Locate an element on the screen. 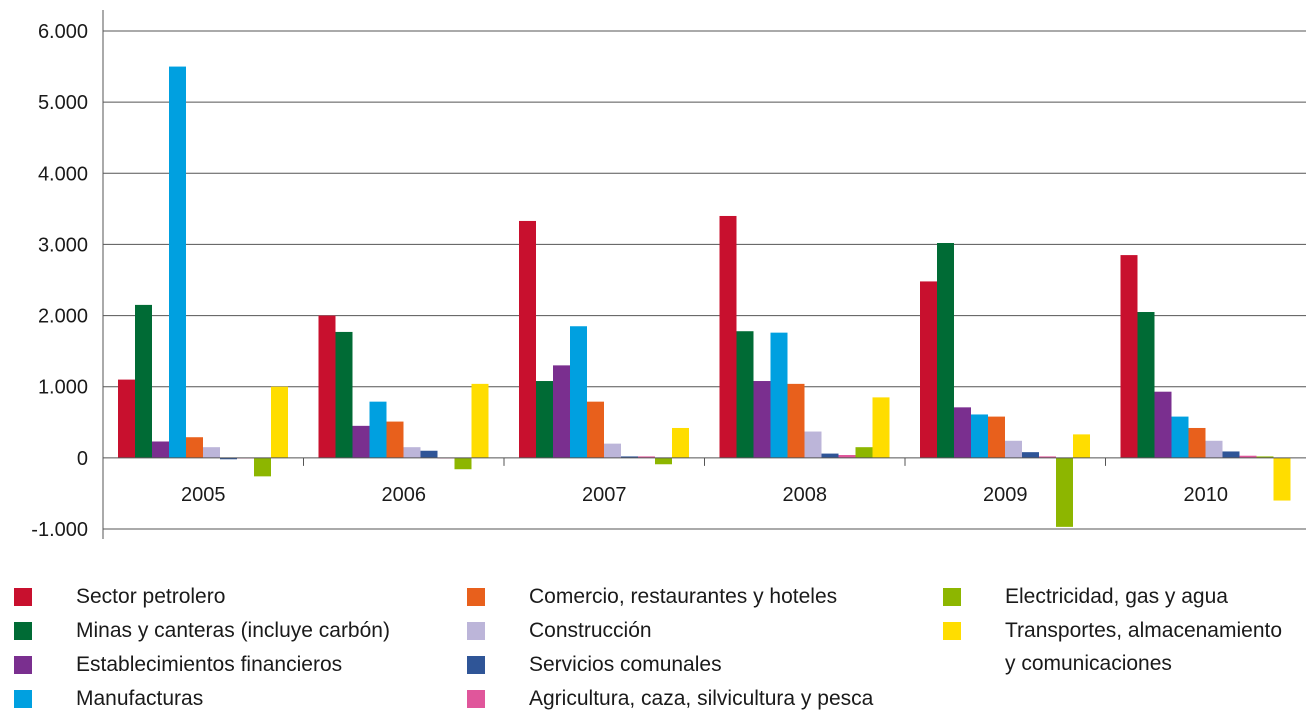 Image resolution: width=1306 pixels, height=721 pixels. legend-item: Electricidad, gas y agua is located at coordinates (1085, 602).